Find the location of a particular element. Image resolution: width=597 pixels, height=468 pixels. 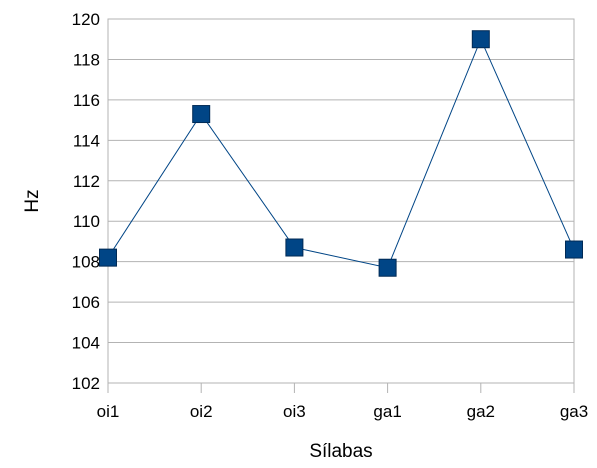

y-tick-label: 120 is located at coordinates (86, 19).